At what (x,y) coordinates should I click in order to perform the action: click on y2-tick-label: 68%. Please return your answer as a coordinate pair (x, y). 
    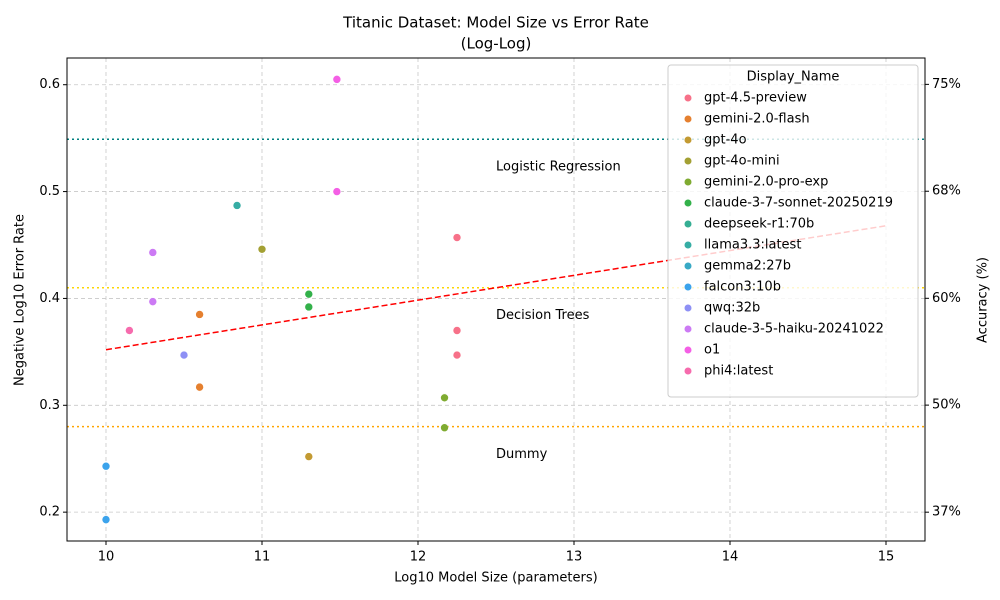
    Looking at the image, I should click on (946, 191).